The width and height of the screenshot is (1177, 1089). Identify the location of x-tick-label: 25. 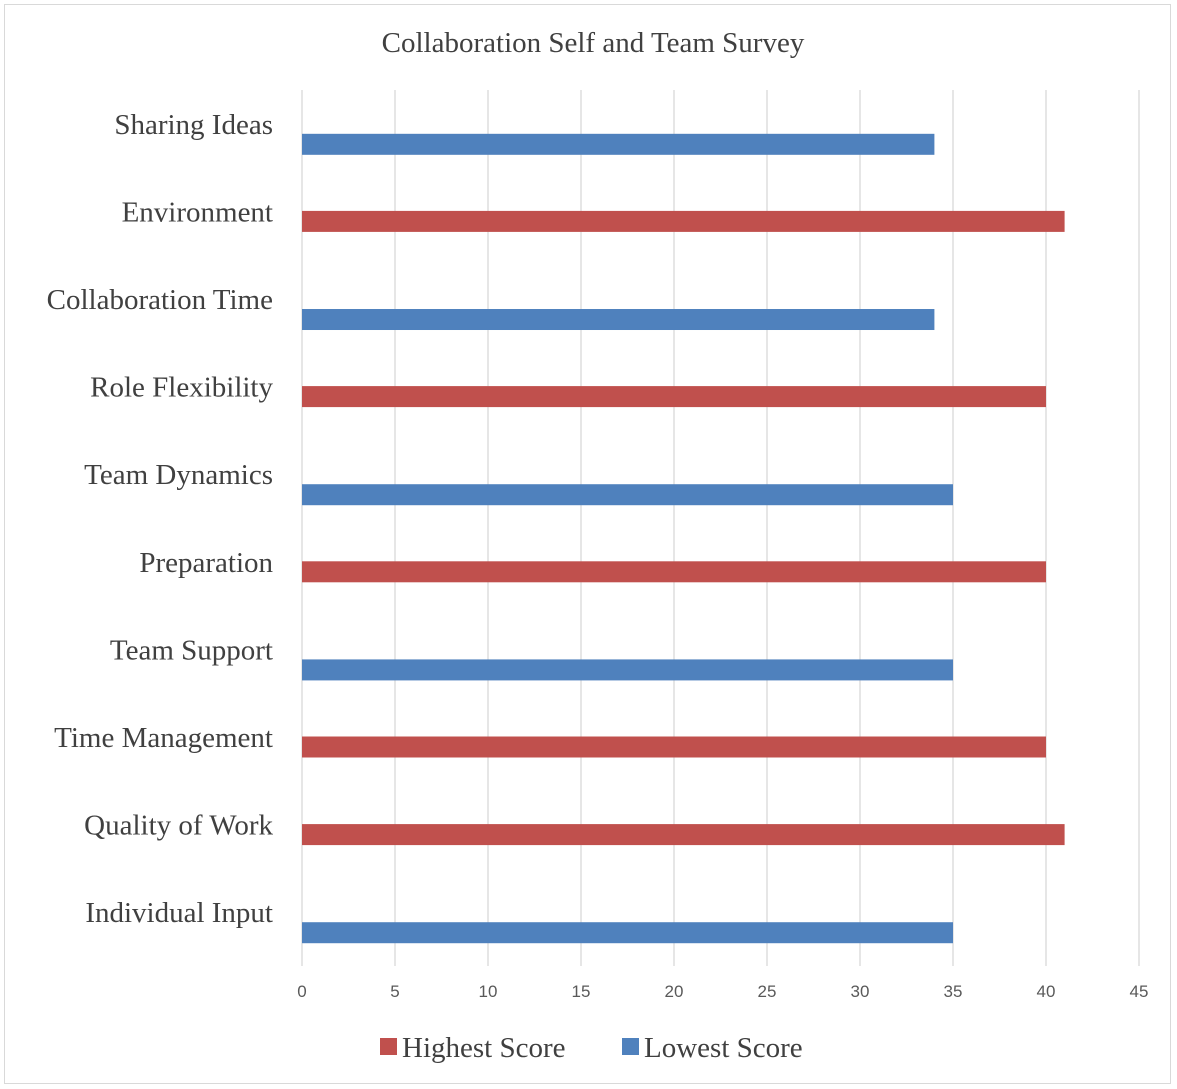
(767, 991).